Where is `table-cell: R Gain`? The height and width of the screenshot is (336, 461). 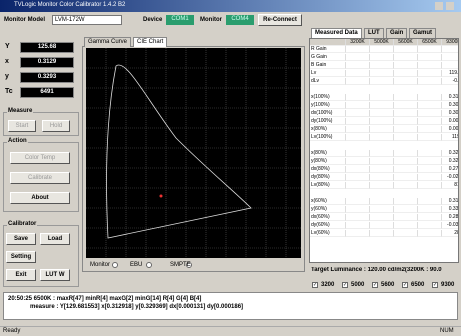
table-cell: R Gain is located at coordinates (328, 49).